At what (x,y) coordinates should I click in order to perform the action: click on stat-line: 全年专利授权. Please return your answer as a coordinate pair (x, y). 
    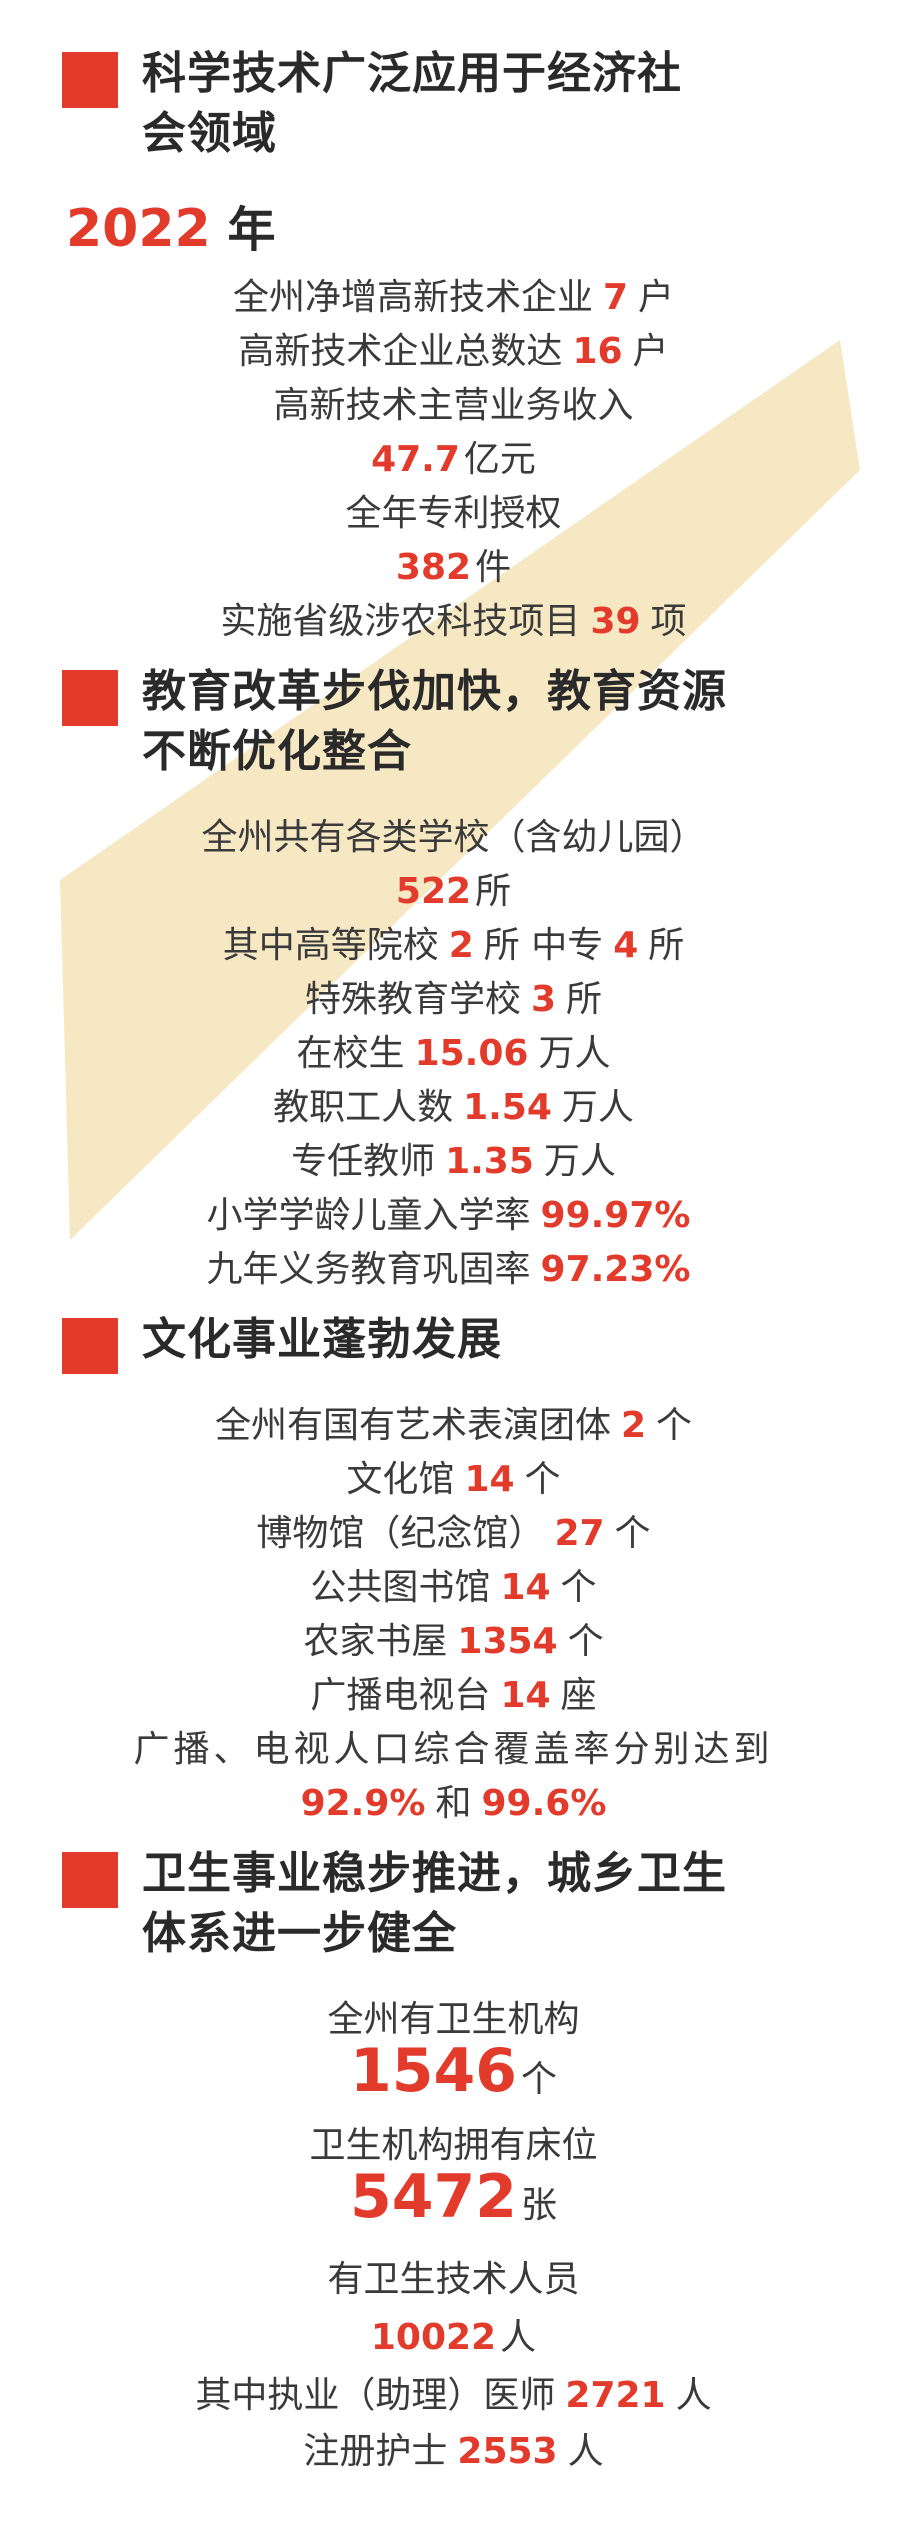
    Looking at the image, I should click on (453, 513).